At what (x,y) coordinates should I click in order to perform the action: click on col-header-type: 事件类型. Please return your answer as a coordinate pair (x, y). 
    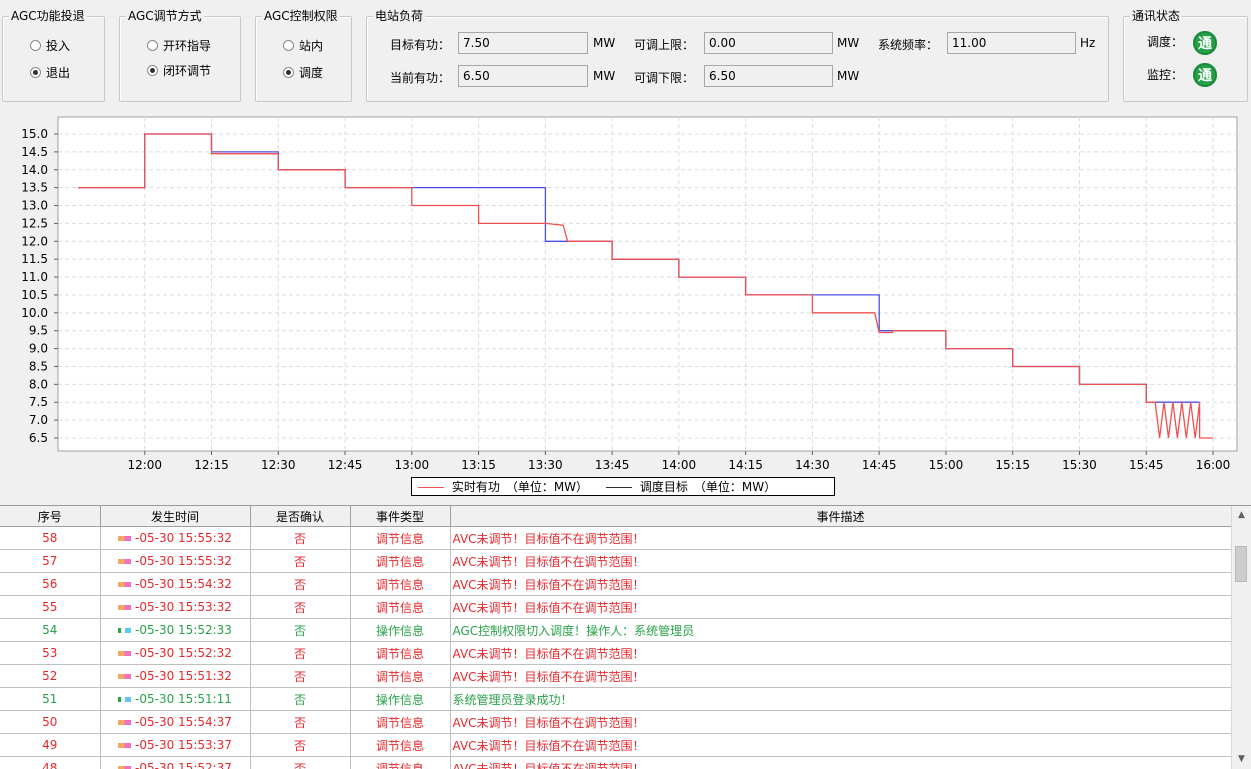
    Looking at the image, I should click on (400, 516).